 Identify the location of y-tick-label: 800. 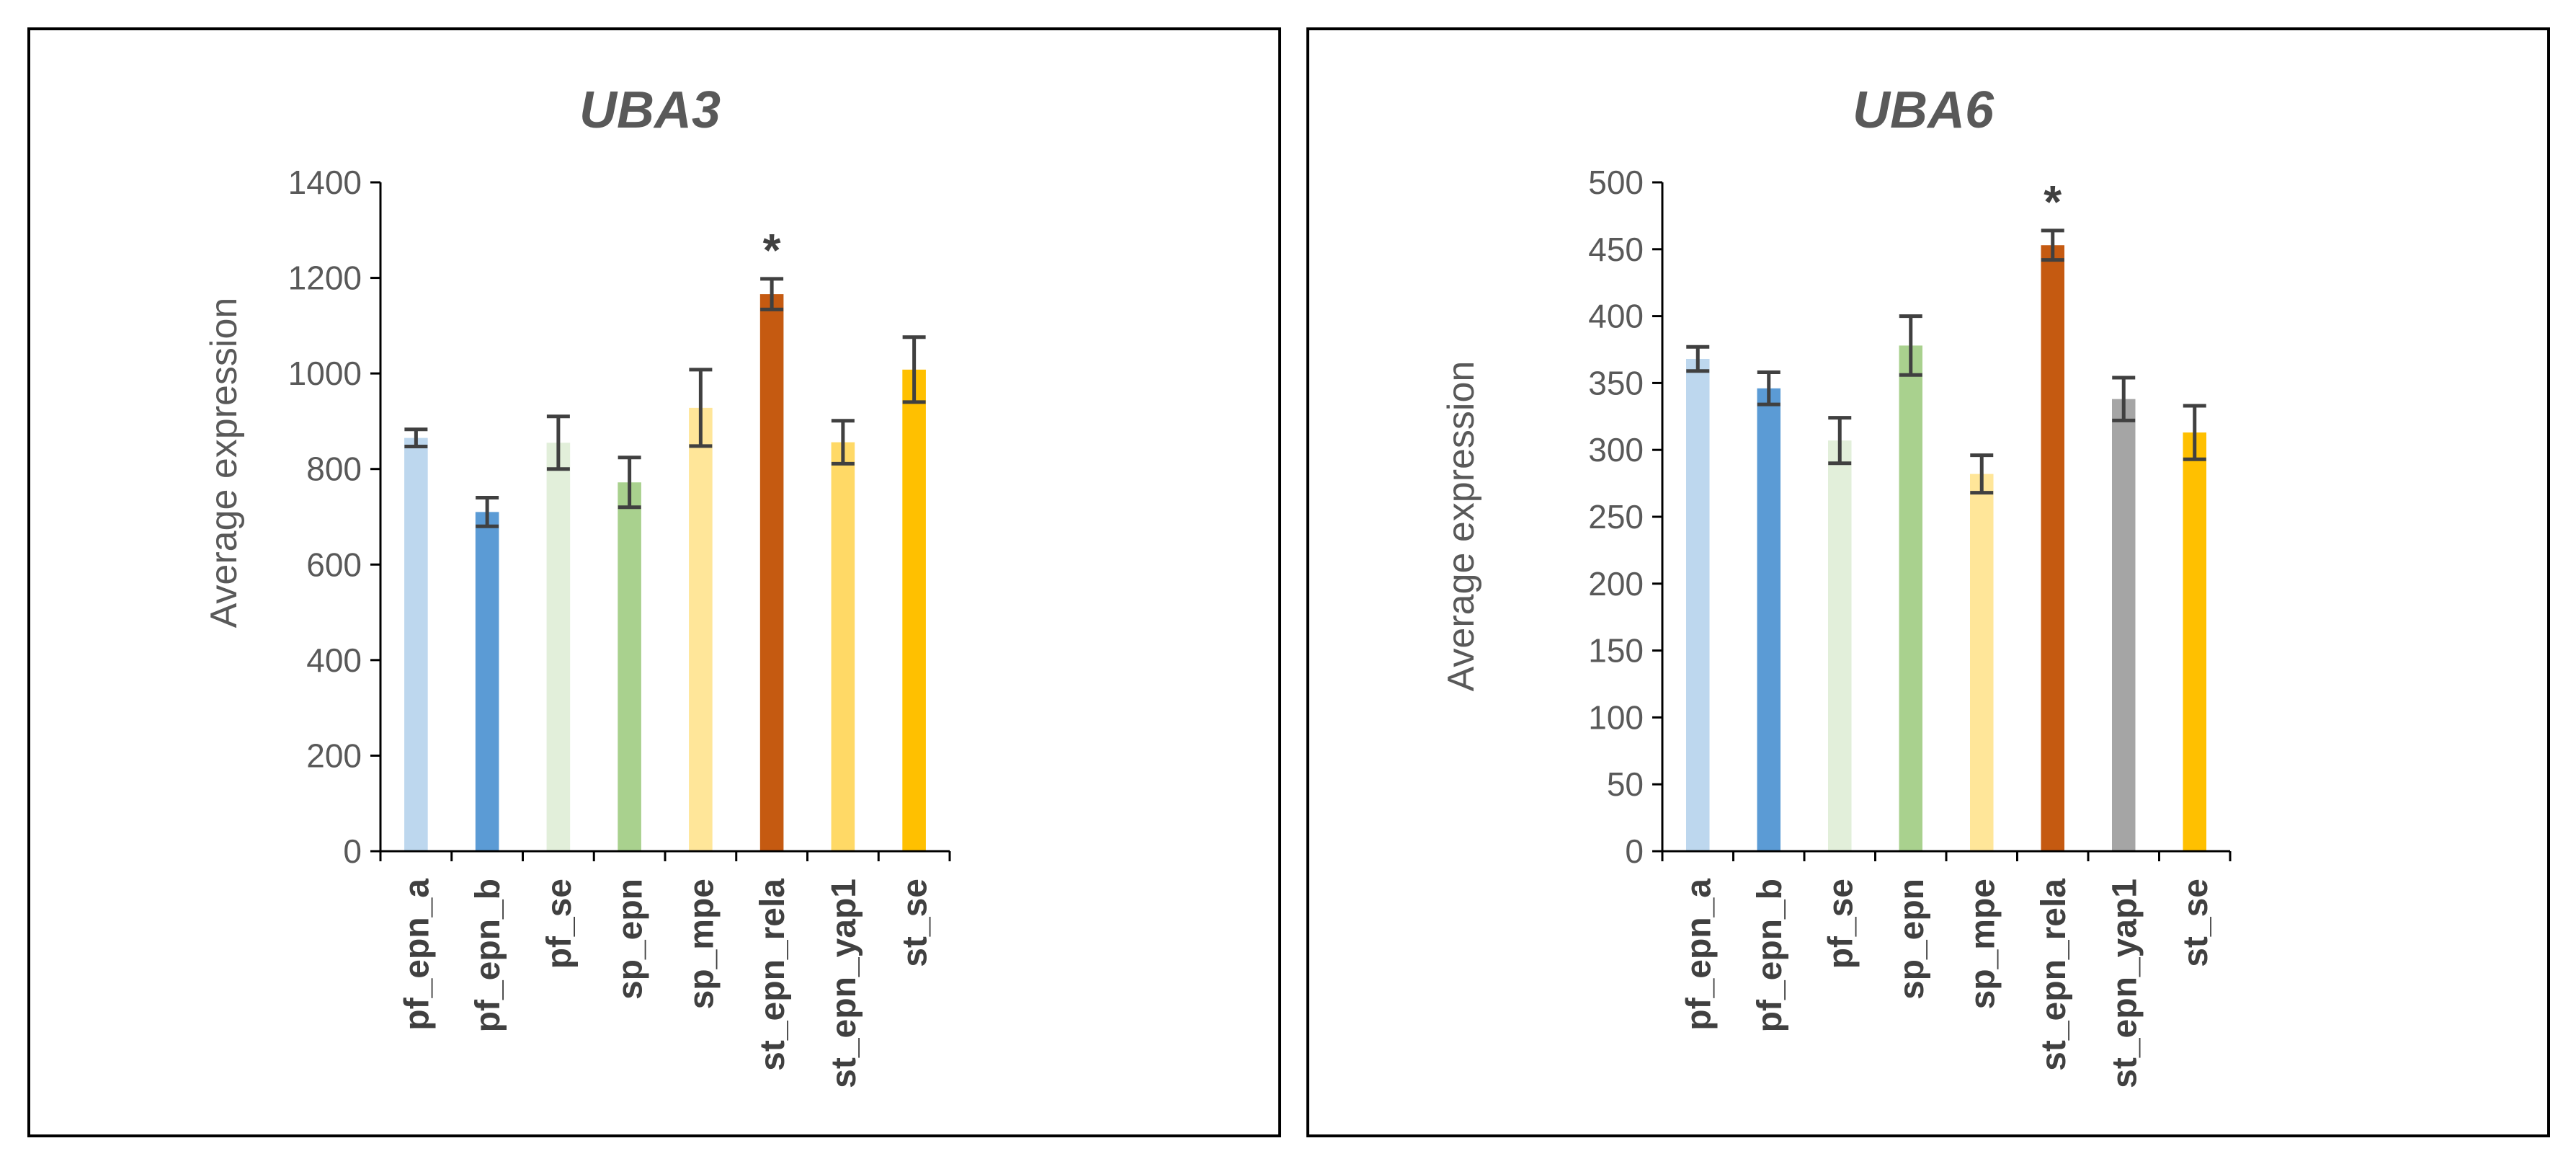
(334, 469).